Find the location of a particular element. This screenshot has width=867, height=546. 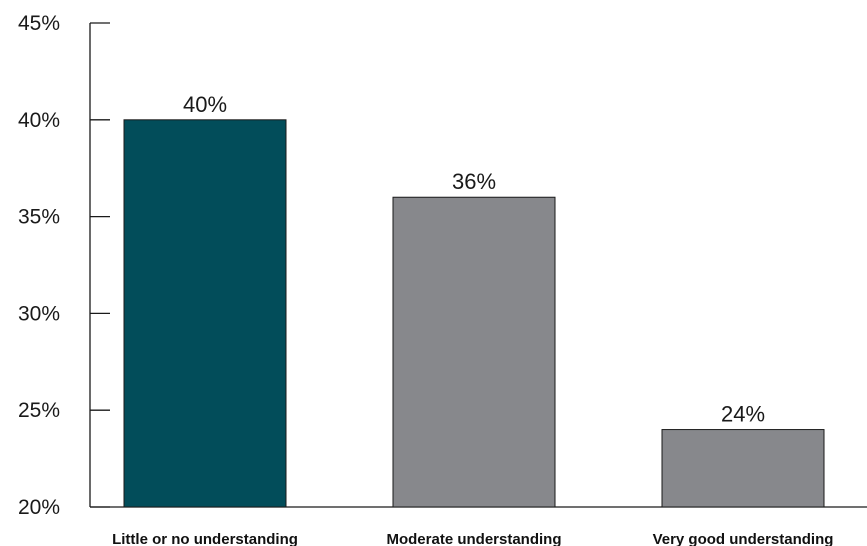

y-tick-label: 35% is located at coordinates (39, 217).